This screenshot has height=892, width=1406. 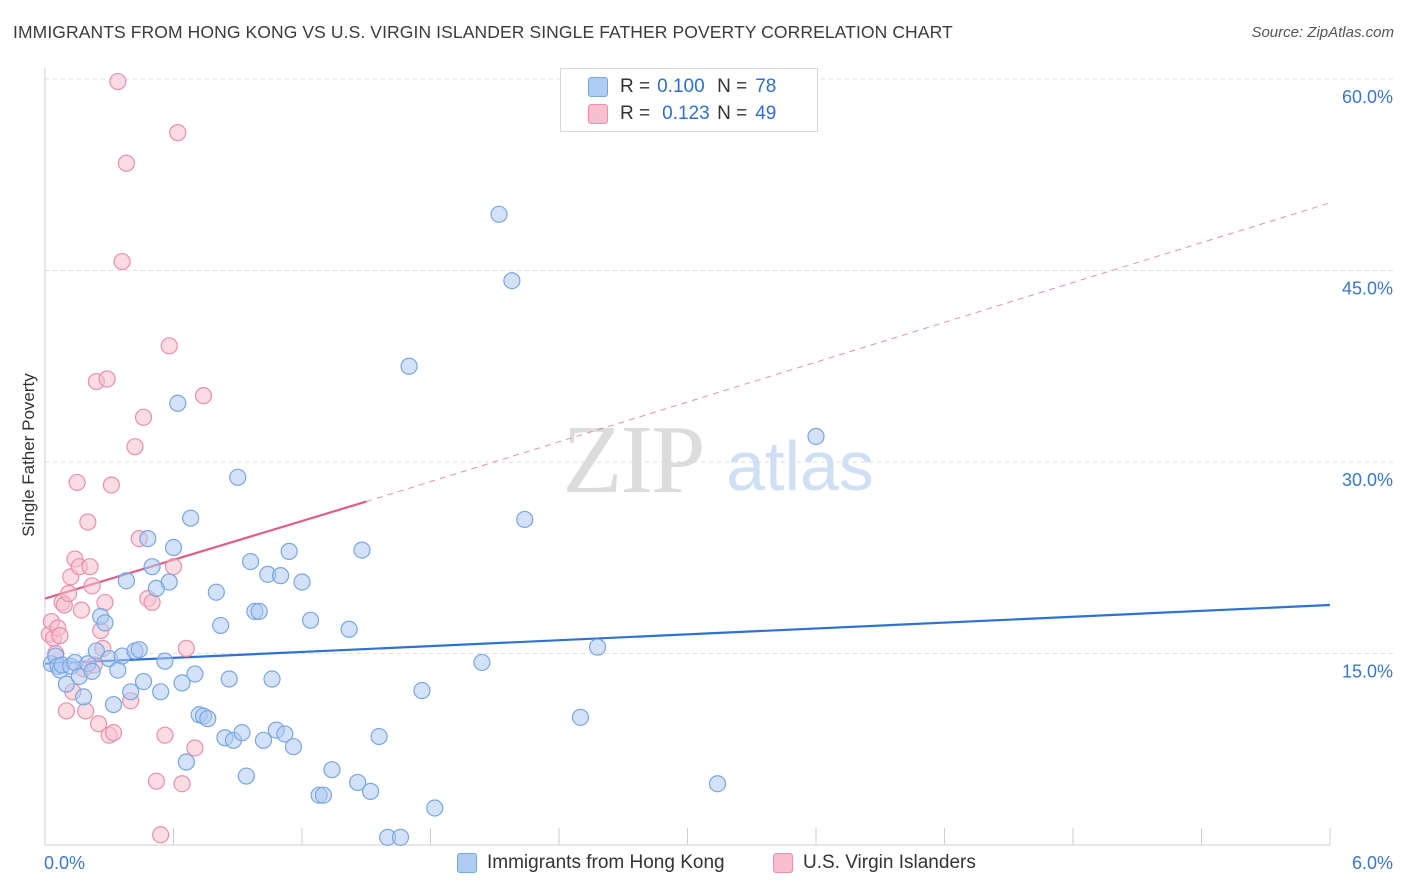 What do you see at coordinates (467, 863) in the screenshot?
I see `bottom-legend-swatch-blue` at bounding box center [467, 863].